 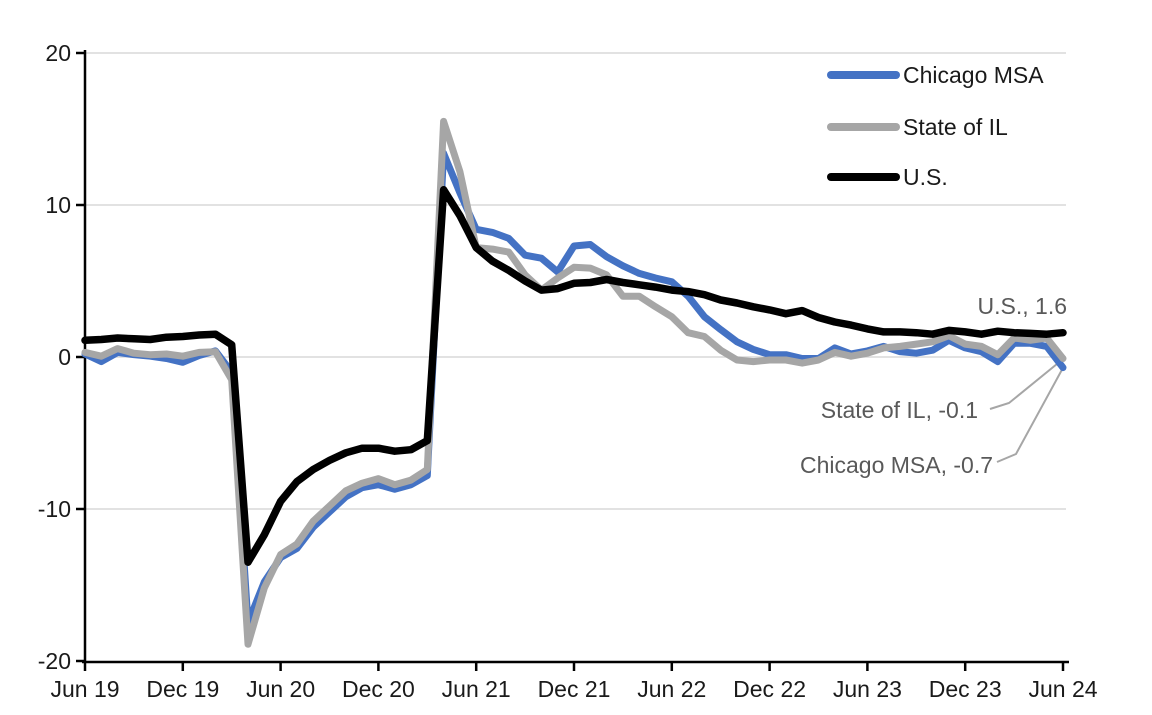 I want to click on svg-text: Jun 23, so click(x=867, y=689).